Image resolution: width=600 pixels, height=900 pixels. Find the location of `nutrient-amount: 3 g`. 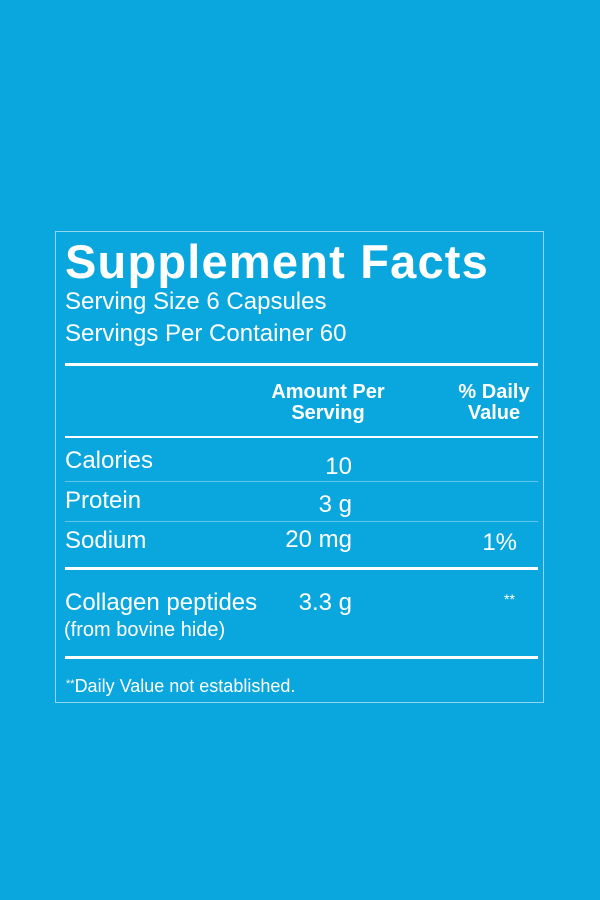

nutrient-amount: 3 g is located at coordinates (335, 504).